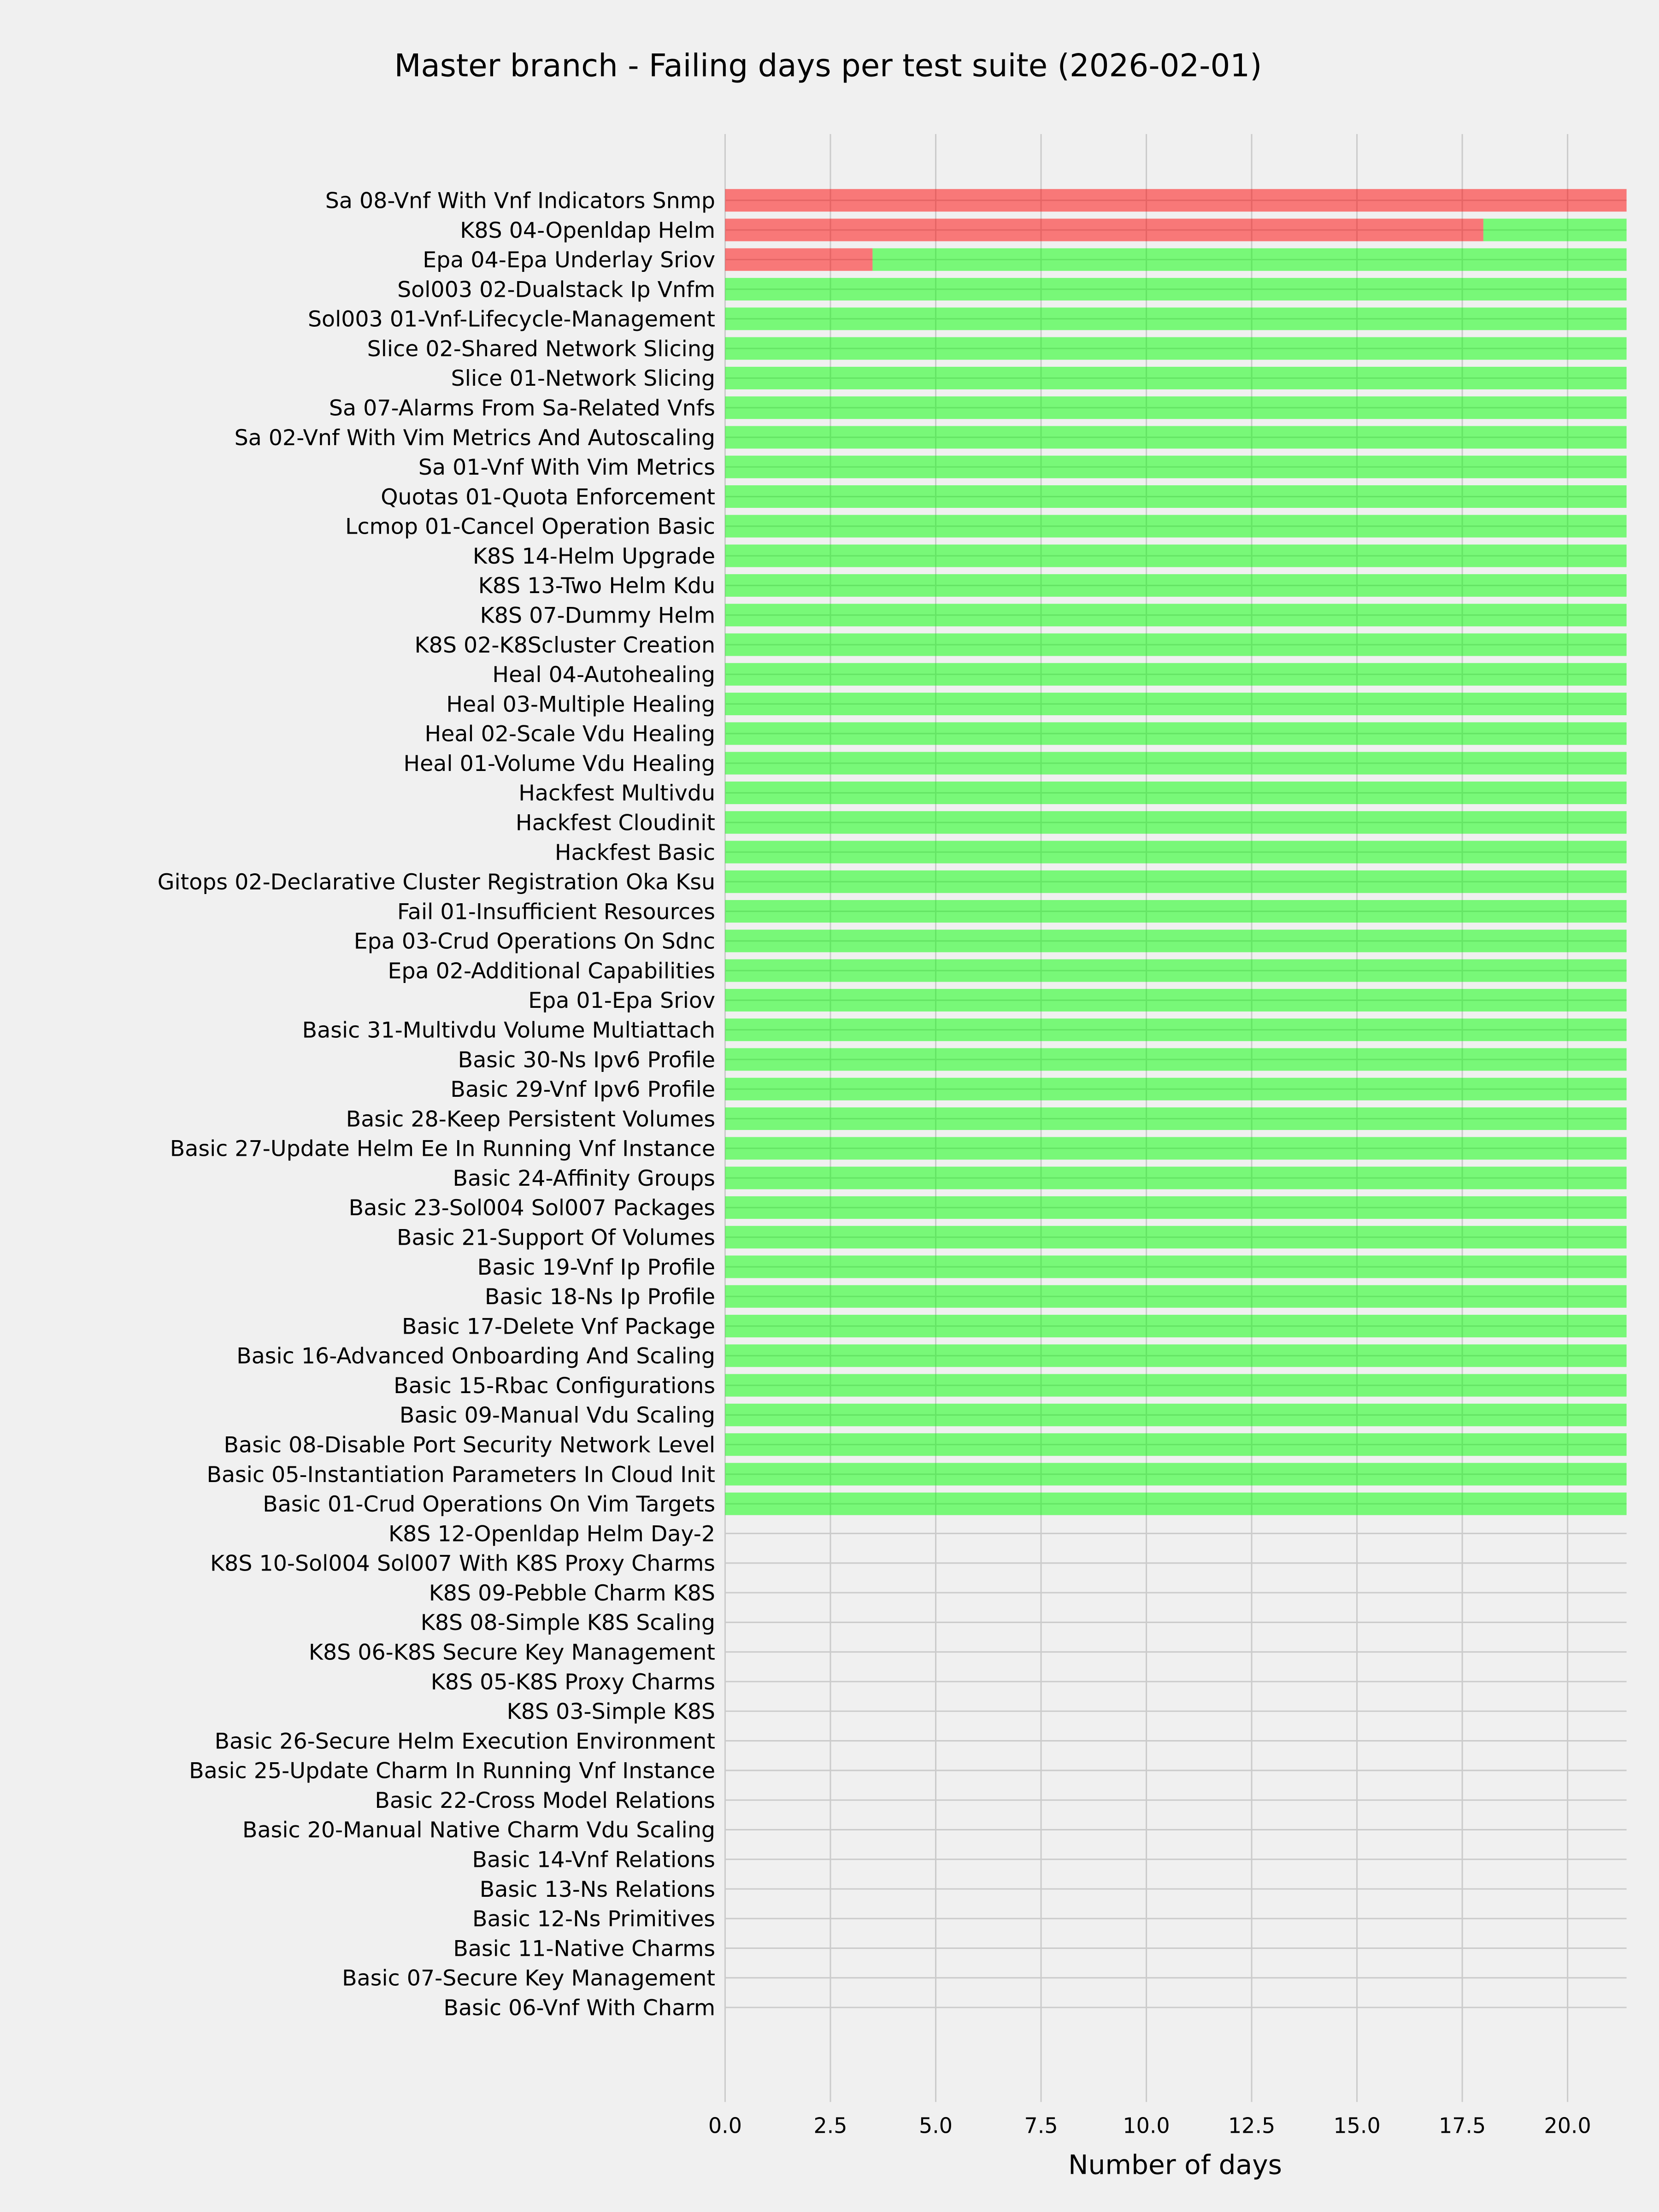 The width and height of the screenshot is (1659, 2212). I want to click on x-tick-label: 10.0, so click(1146, 2125).